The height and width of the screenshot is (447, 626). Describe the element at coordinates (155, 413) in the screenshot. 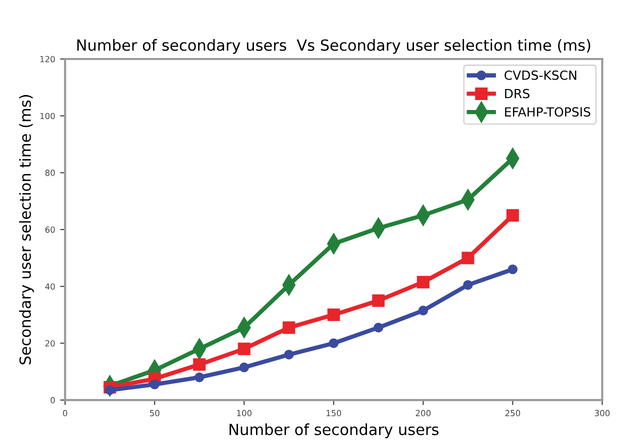

I see `x-tick-label: 50` at that location.